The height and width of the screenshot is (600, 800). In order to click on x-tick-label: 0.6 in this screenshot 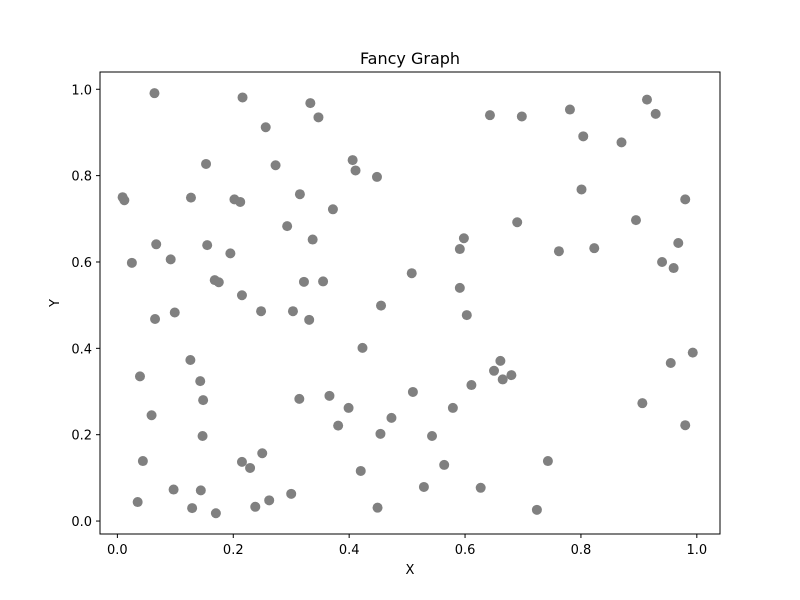, I will do `click(465, 550)`.